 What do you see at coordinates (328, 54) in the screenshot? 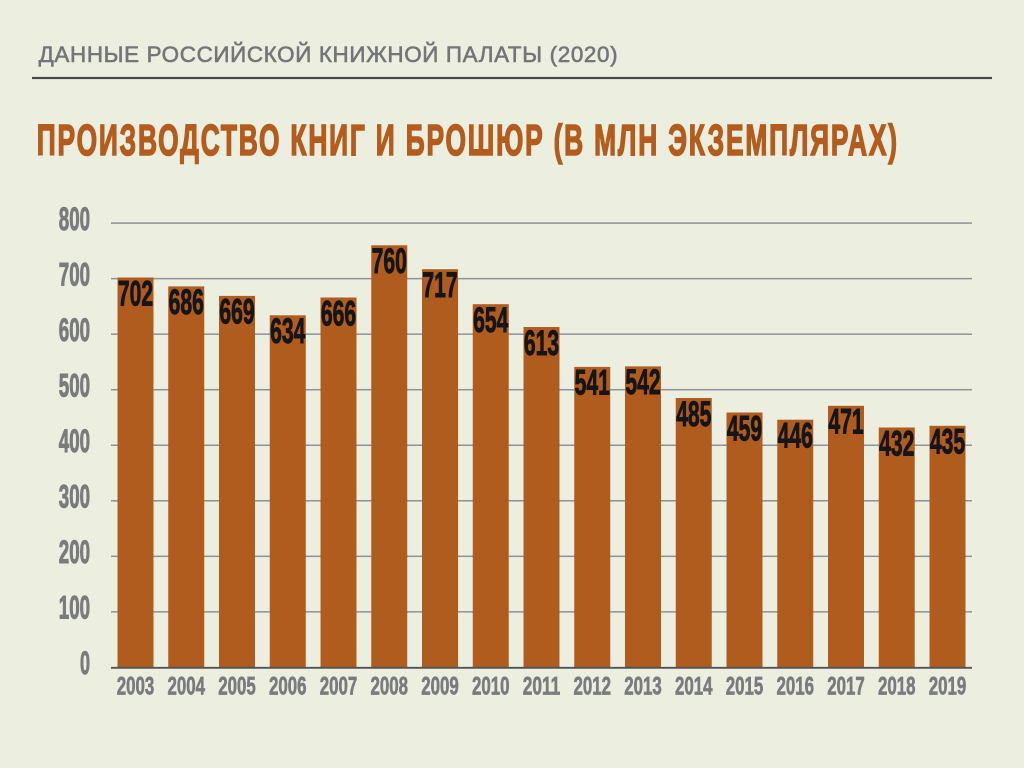
I see `svg-text:ДАННЫЕ РОССИЙСКОЙ КНИЖНОЙ ПАЛА: ДАННЫЕ РОССИЙСКОЙ КНИЖНОЙ ПАЛАТЫ (2020)` at bounding box center [328, 54].